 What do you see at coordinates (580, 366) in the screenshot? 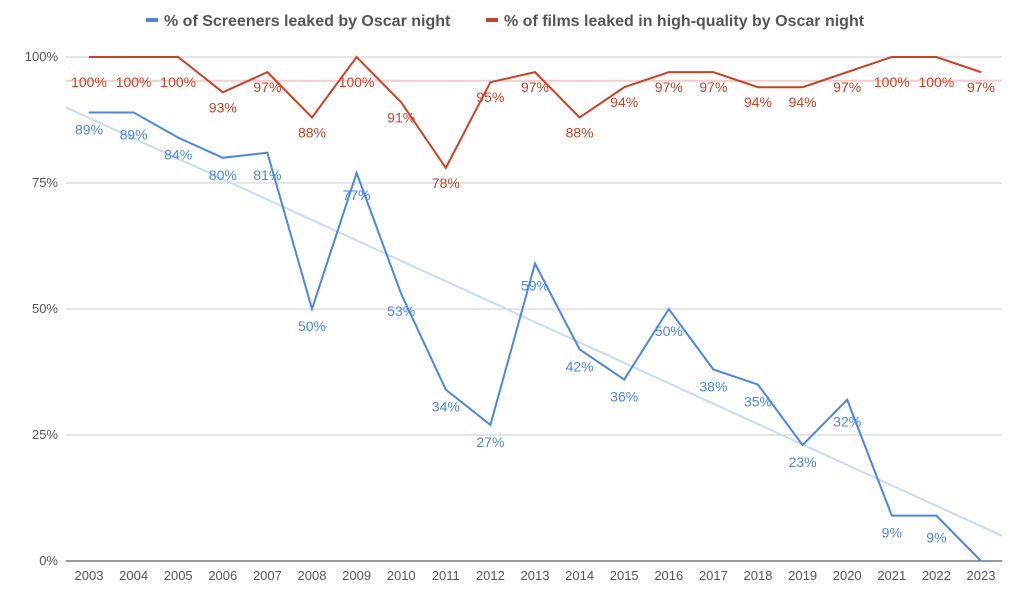
I see `data-label: 42%` at bounding box center [580, 366].